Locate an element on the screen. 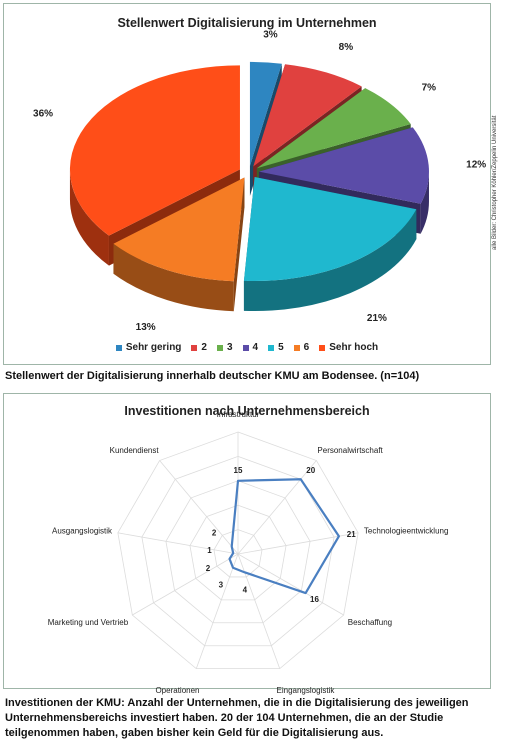 Image resolution: width=513 pixels, height=750 pixels. legend-label: 2 is located at coordinates (204, 347).